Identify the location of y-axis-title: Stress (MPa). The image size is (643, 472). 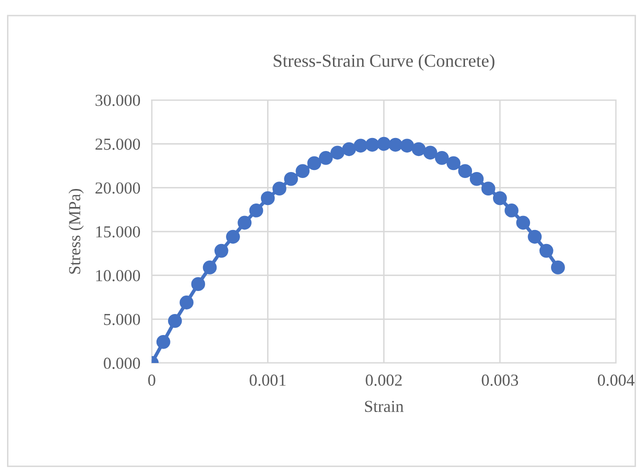
(76, 231).